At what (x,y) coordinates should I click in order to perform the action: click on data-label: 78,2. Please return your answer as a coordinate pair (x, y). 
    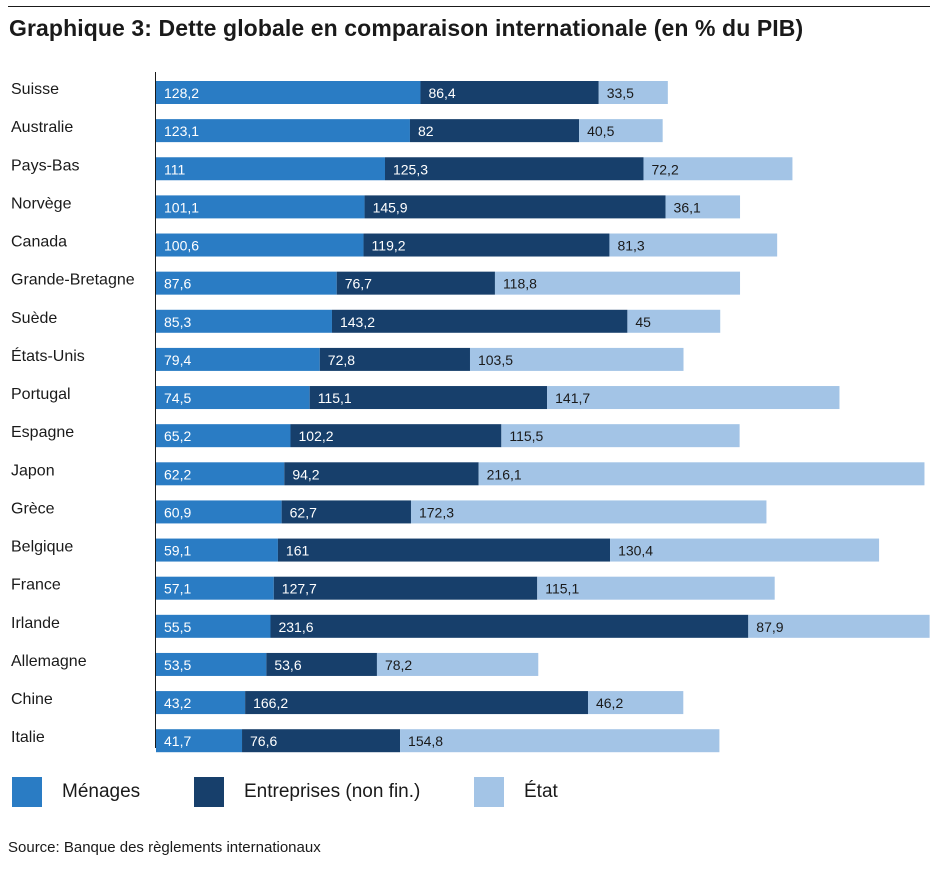
    Looking at the image, I should click on (398, 665).